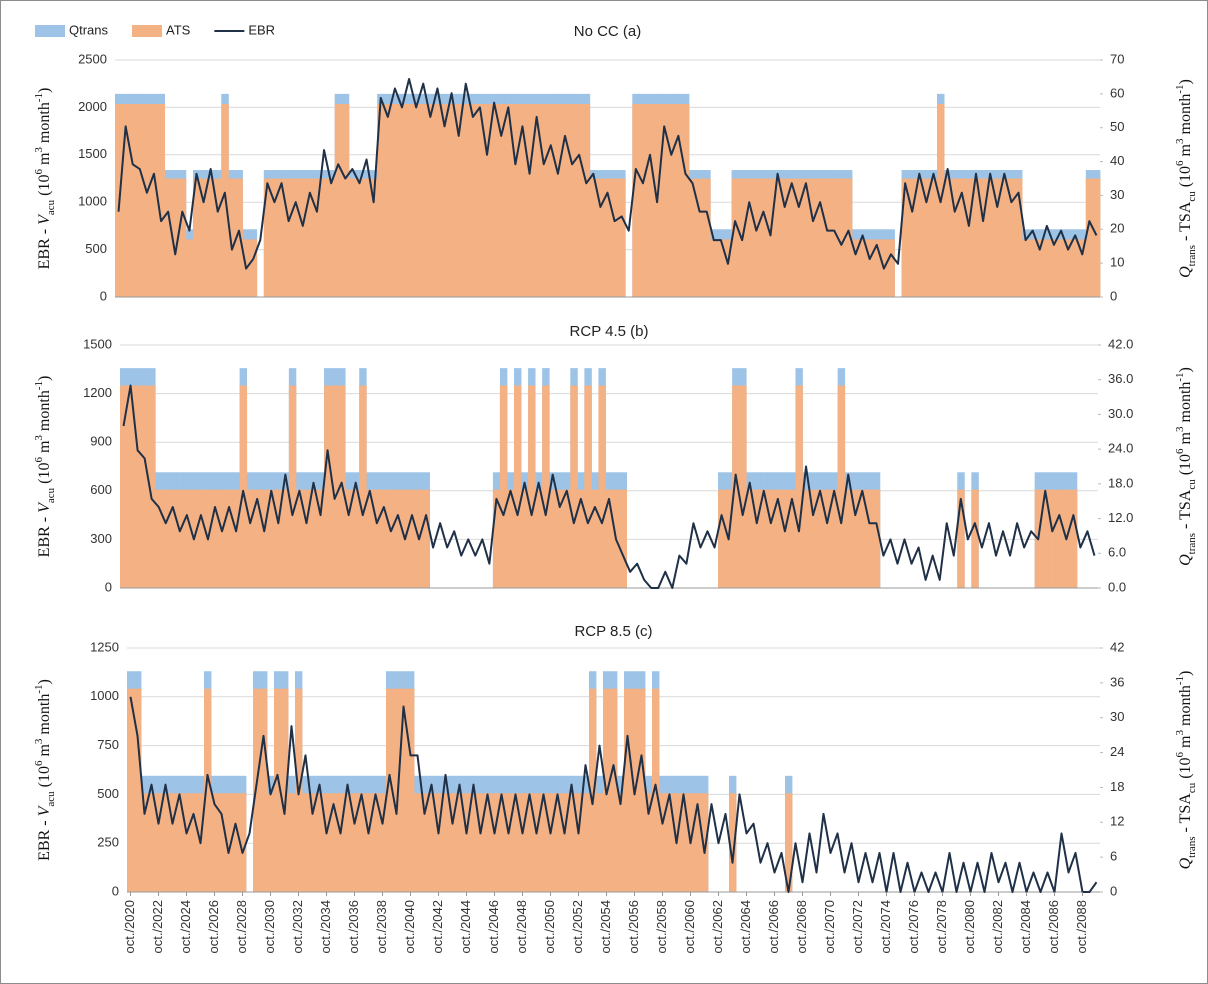 Image resolution: width=1208 pixels, height=984 pixels. What do you see at coordinates (1185, 560) in the screenshot?
I see `axis-label-part: Q` at bounding box center [1185, 560].